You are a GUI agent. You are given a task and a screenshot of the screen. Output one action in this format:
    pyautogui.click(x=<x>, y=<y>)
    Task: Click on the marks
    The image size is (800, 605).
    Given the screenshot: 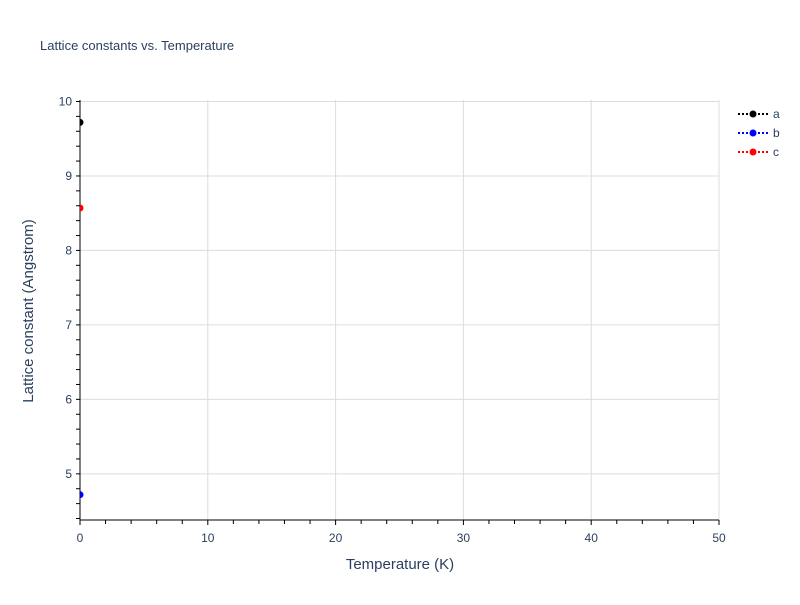 What is the action you would take?
    pyautogui.click(x=82, y=308)
    